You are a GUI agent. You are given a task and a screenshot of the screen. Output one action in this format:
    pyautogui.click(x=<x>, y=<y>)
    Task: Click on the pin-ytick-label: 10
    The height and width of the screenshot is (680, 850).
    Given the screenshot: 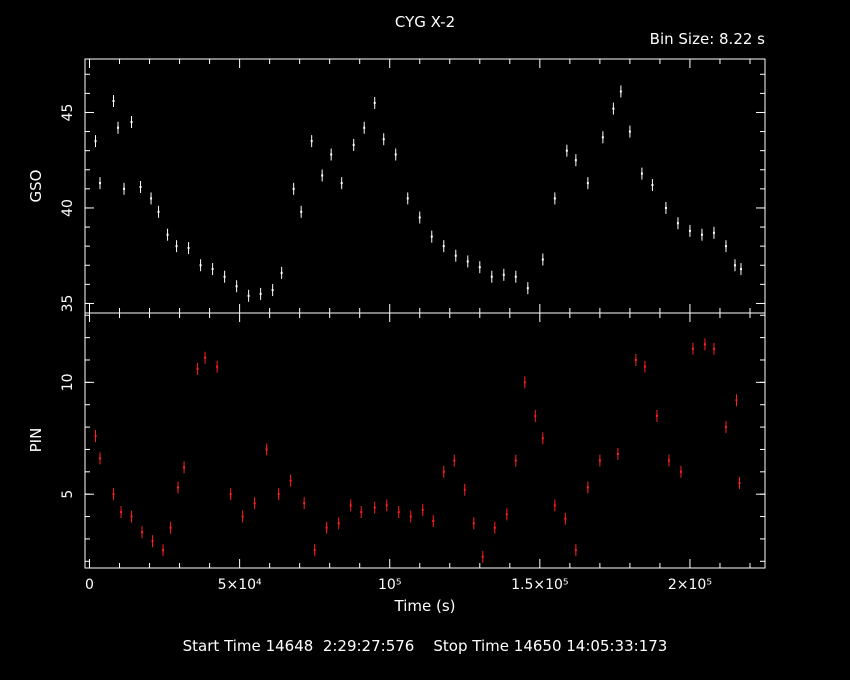 What is the action you would take?
    pyautogui.click(x=68, y=382)
    